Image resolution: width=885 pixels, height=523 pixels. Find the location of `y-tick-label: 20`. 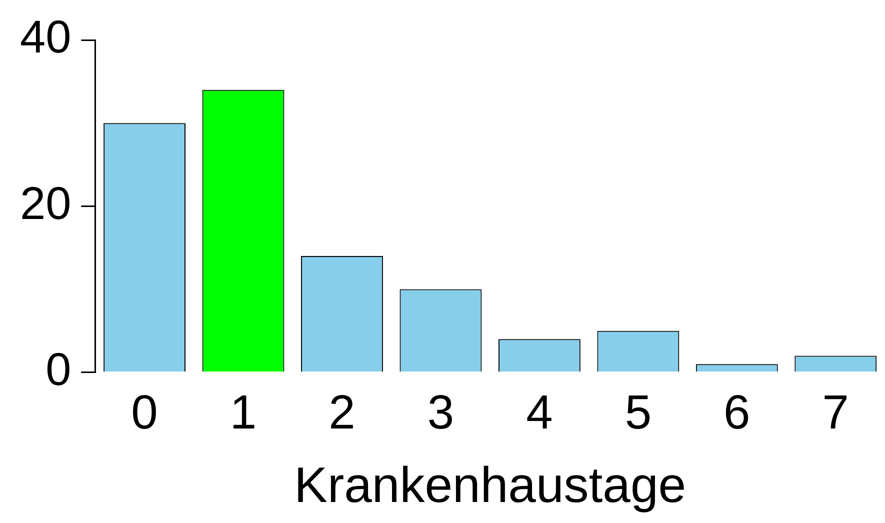

y-tick-label: 20 is located at coordinates (46, 202).